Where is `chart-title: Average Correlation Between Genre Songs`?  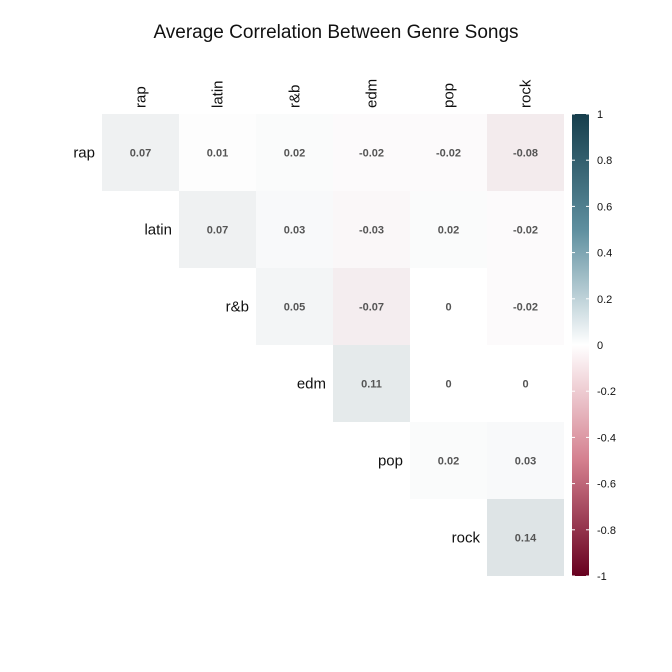 chart-title: Average Correlation Between Genre Songs is located at coordinates (335, 32).